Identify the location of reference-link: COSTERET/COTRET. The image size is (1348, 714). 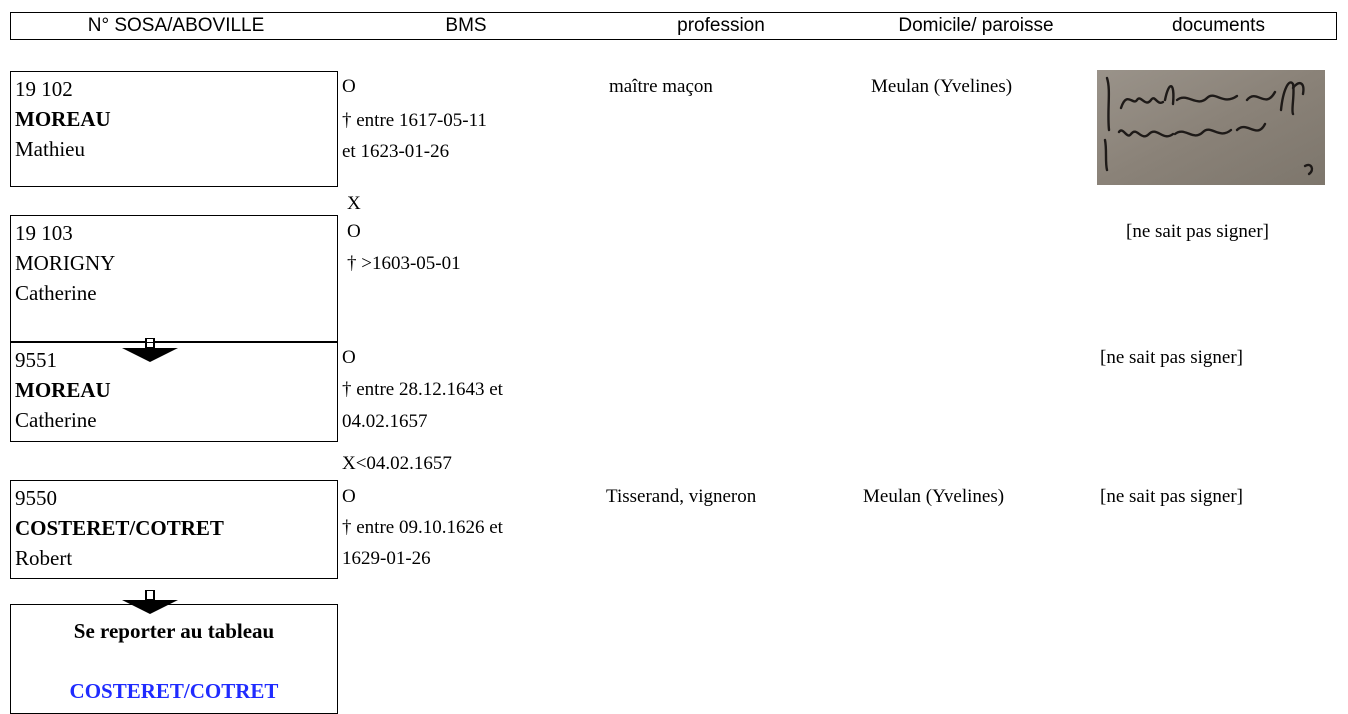
(174, 691).